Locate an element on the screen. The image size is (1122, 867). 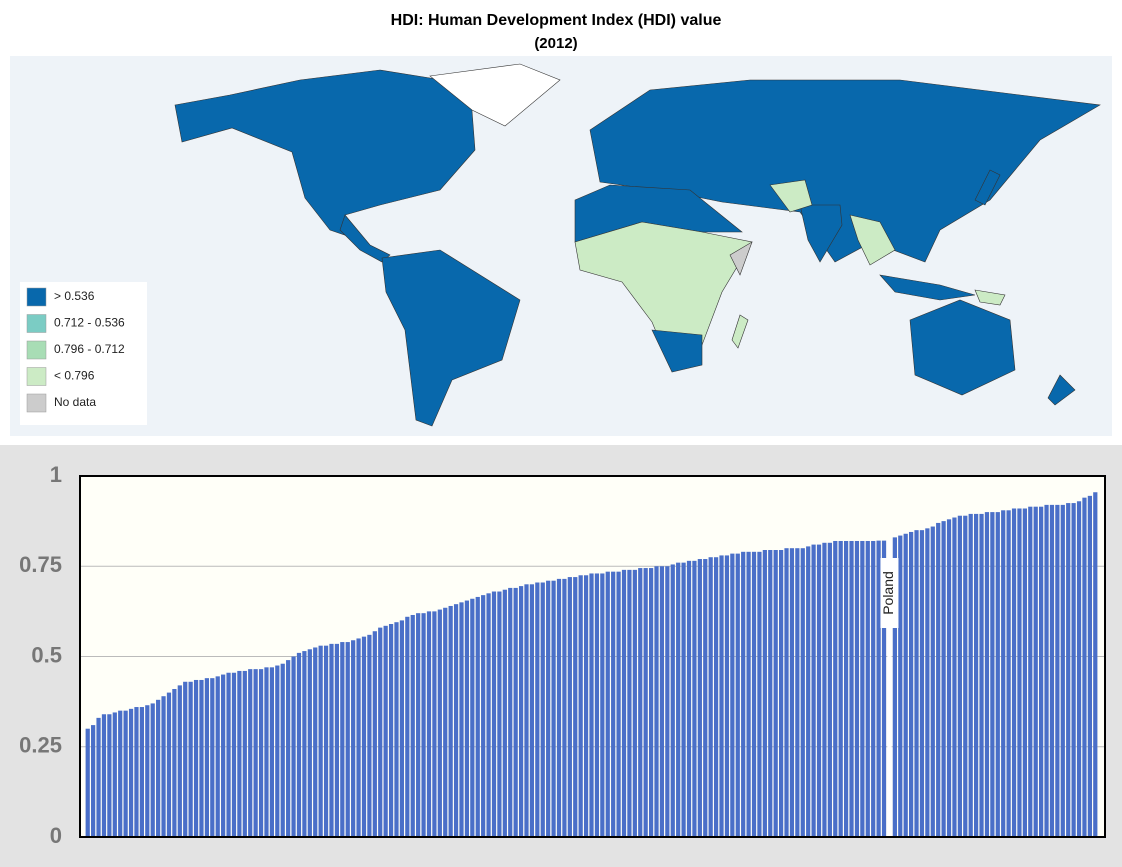
legend-swatch is located at coordinates (36, 323).